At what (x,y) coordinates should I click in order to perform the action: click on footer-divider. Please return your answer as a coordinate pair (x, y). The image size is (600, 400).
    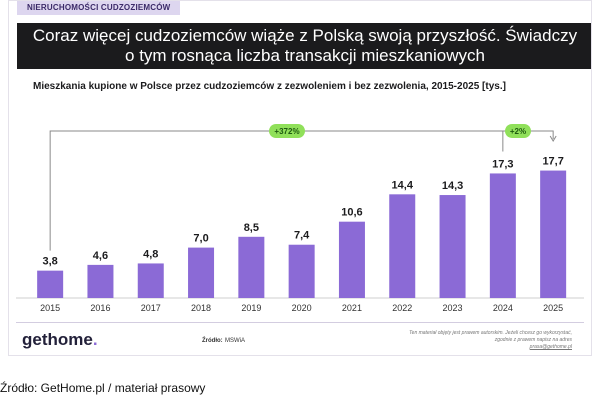
    Looking at the image, I should click on (300, 322).